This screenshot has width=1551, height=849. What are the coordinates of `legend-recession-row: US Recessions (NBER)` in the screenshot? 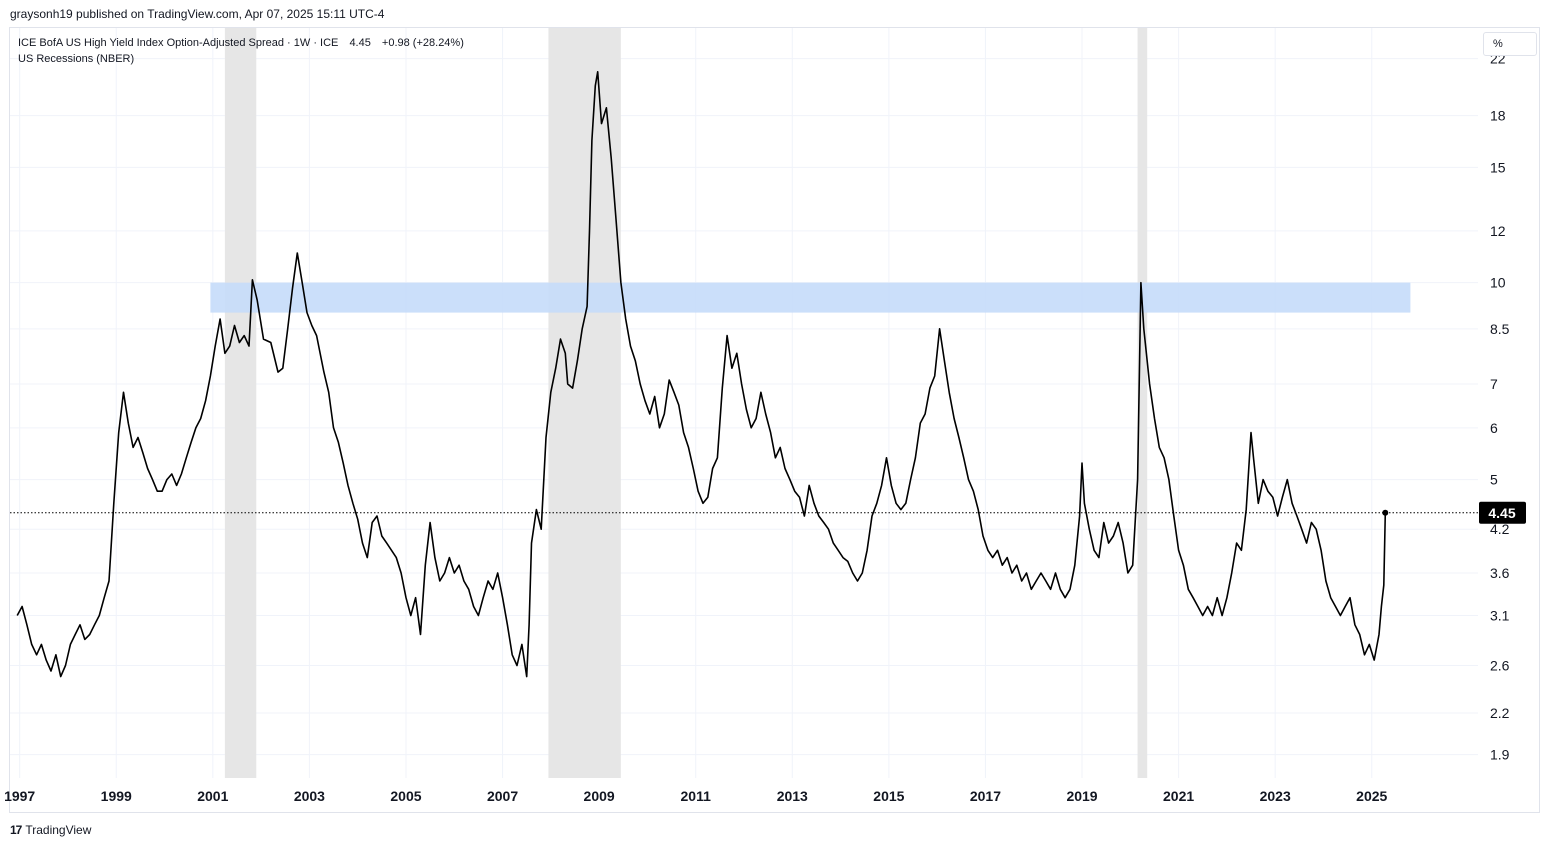 It's located at (241, 59).